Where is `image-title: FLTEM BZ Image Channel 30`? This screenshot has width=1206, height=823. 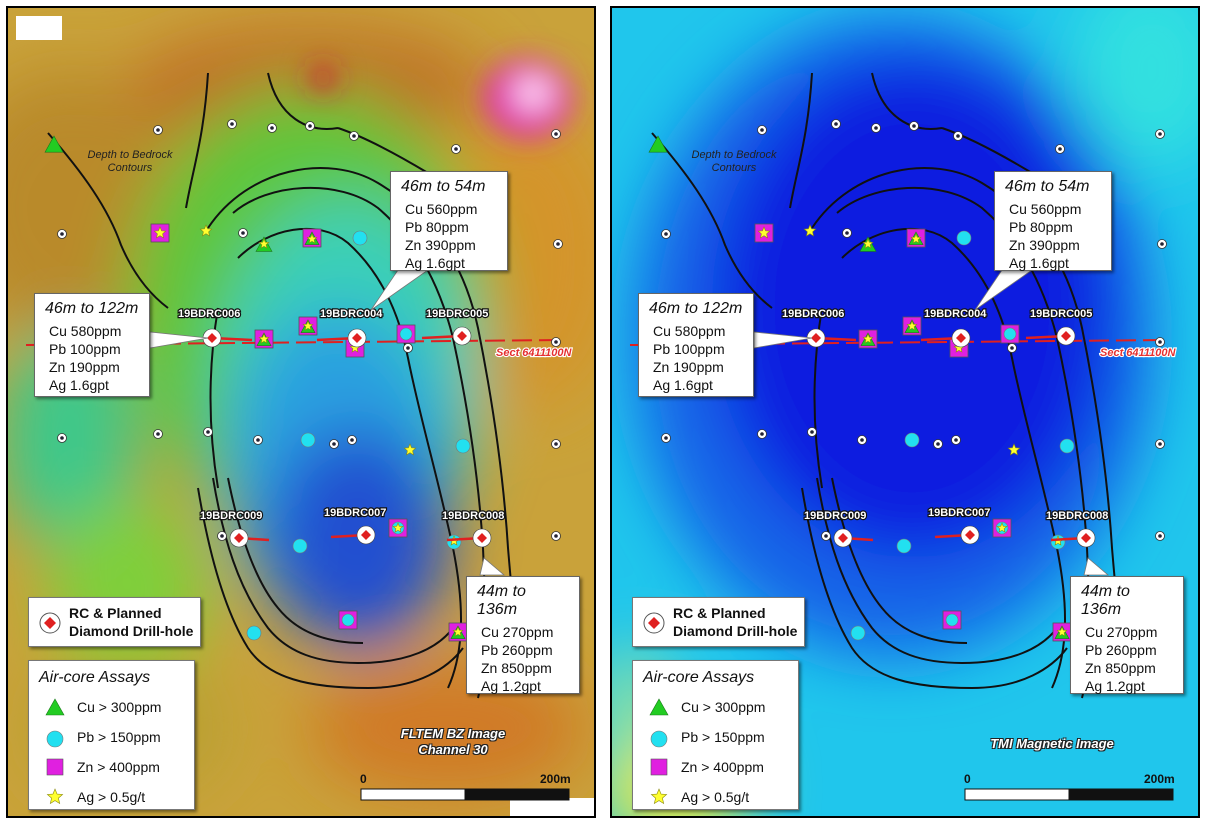 image-title: FLTEM BZ Image Channel 30 is located at coordinates (453, 742).